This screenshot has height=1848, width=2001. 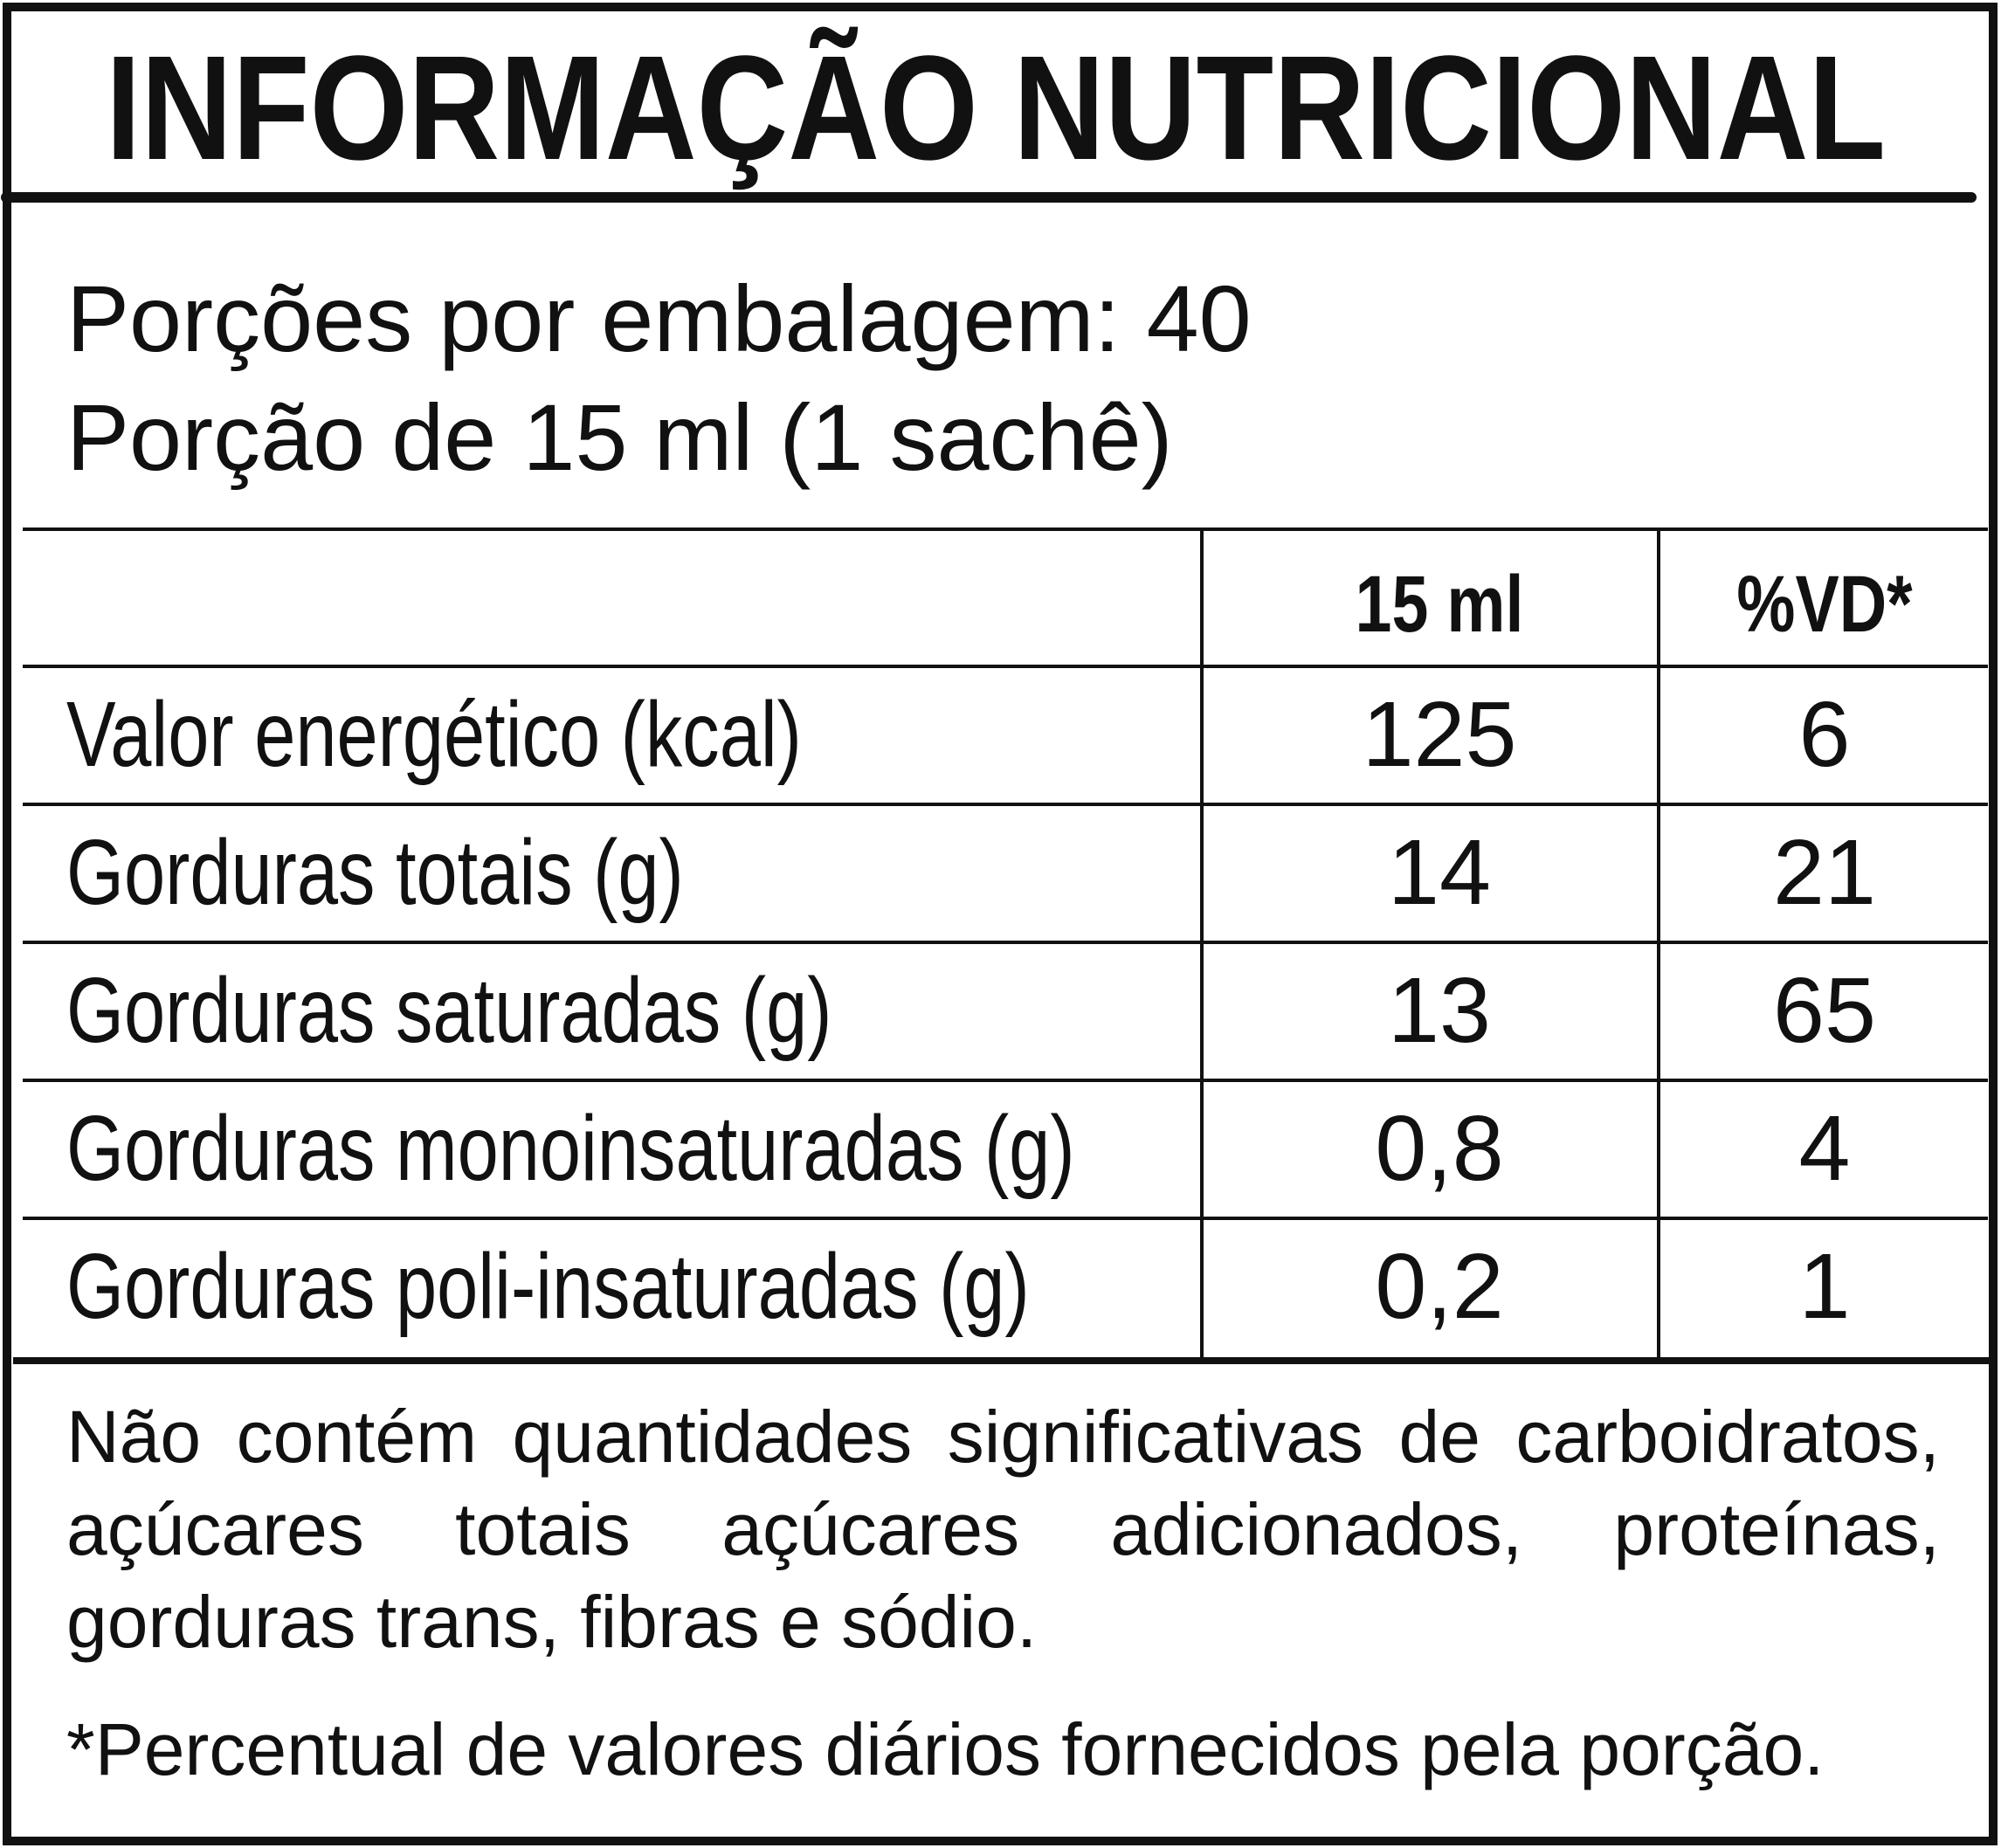 What do you see at coordinates (619, 437) in the screenshot?
I see `portion-size: Porção de 15 ml (1 sachê)` at bounding box center [619, 437].